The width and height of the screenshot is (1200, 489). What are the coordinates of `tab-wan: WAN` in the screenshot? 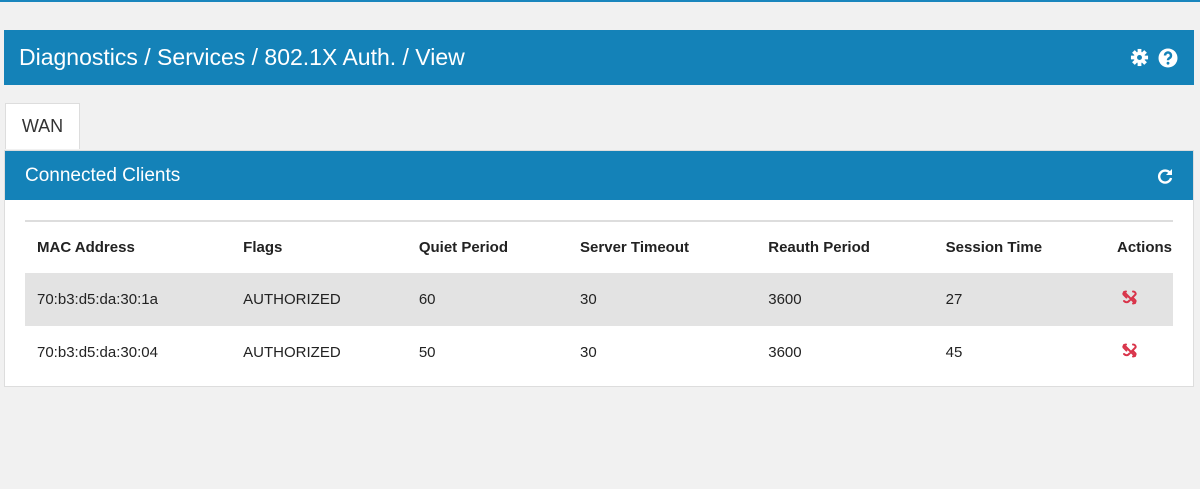 It's located at (42, 126).